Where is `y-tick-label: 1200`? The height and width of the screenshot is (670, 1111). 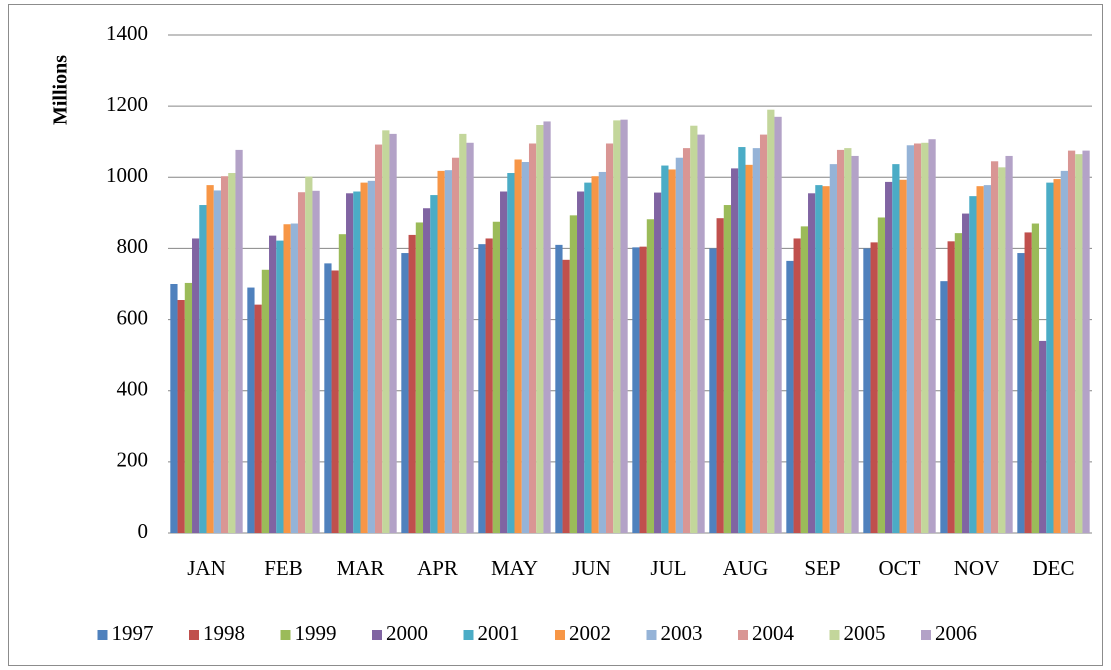
y-tick-label: 1200 is located at coordinates (127, 104).